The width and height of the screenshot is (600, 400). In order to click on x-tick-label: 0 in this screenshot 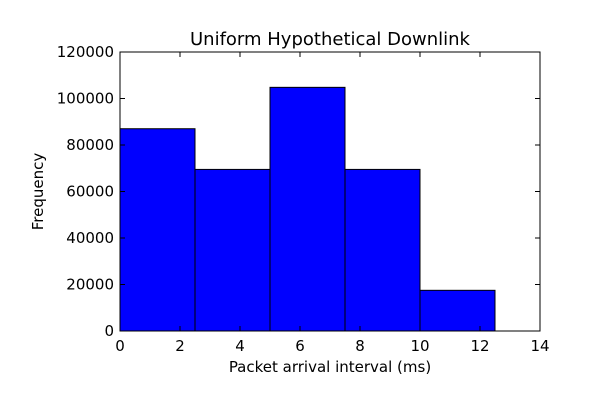, I will do `click(120, 346)`.